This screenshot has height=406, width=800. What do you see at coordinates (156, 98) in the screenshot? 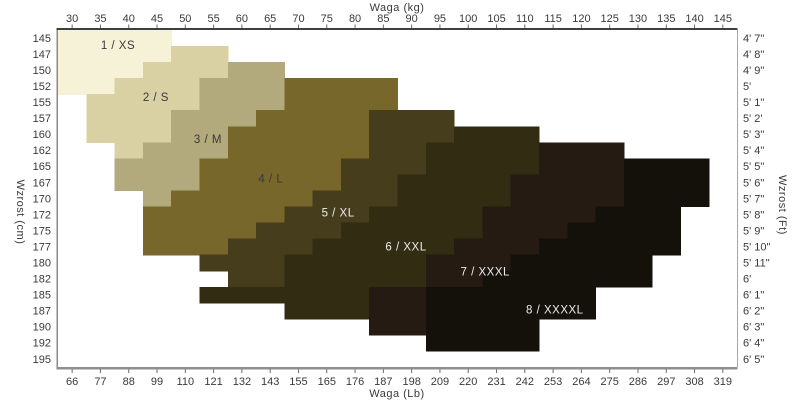
I see `size-label-2: 2 / S` at bounding box center [156, 98].